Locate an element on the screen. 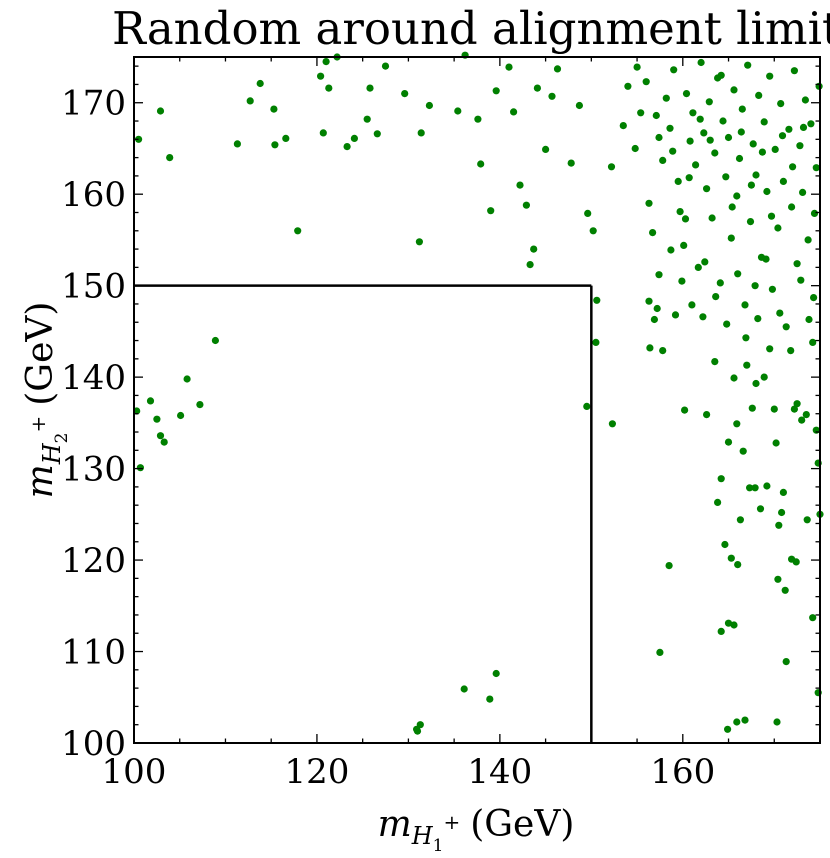 This screenshot has height=858, width=830. x-tick-label: 160 is located at coordinates (682, 772).